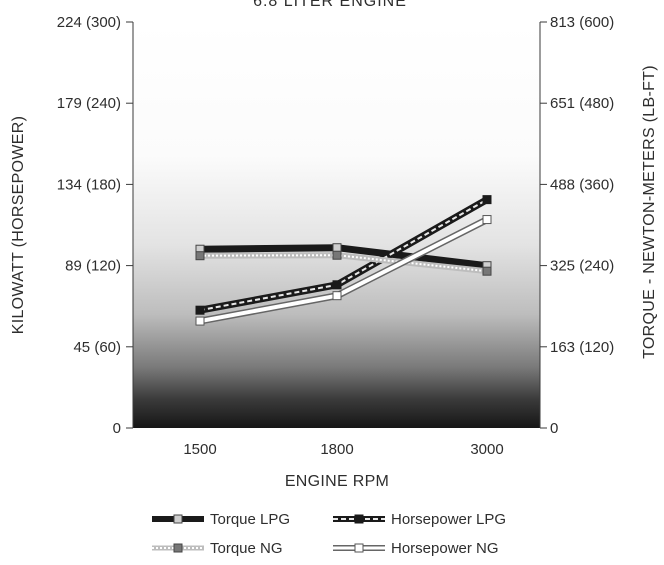 The image size is (664, 565). Describe the element at coordinates (93, 266) in the screenshot. I see `left-tick-label: 89 (120)` at that location.